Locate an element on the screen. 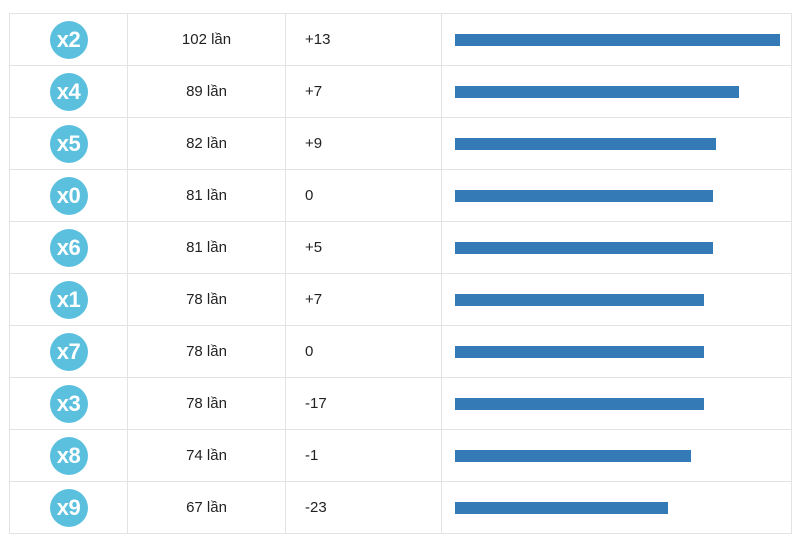  table-row: x5 82 lần +9 is located at coordinates (400, 143).